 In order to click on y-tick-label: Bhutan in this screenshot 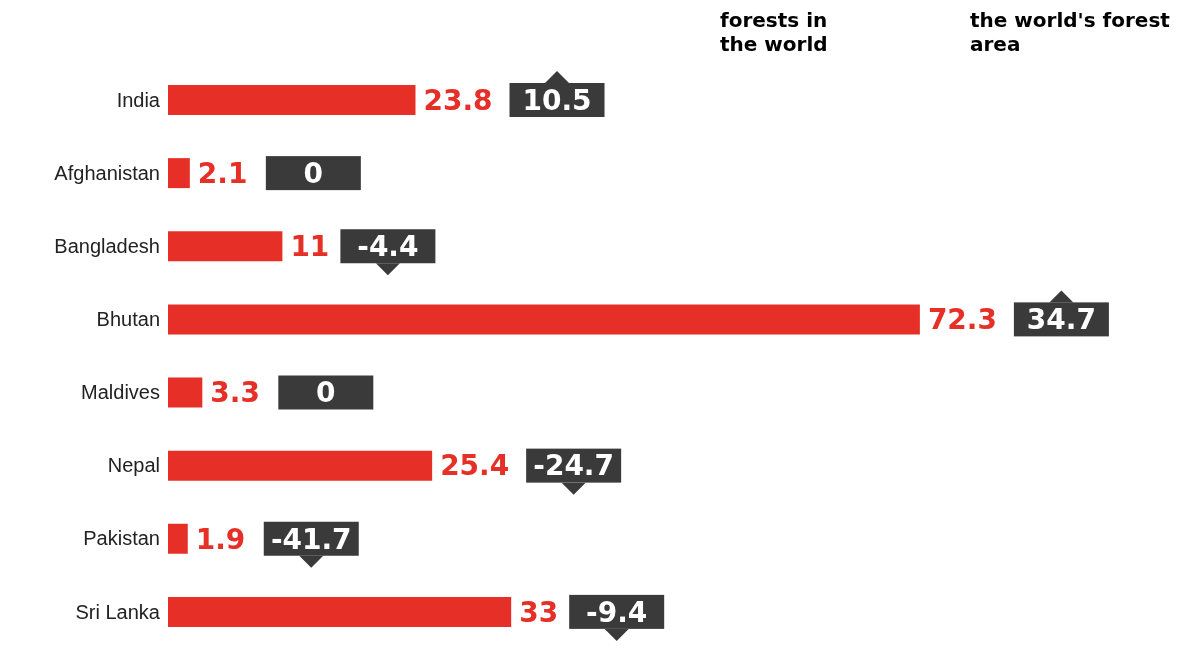, I will do `click(128, 319)`.